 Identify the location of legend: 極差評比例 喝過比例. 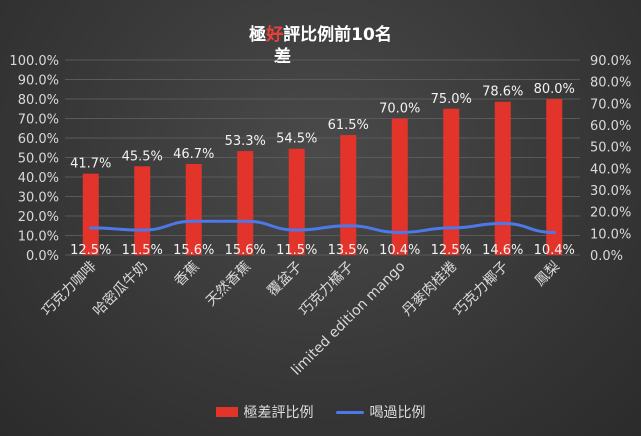
(320, 412).